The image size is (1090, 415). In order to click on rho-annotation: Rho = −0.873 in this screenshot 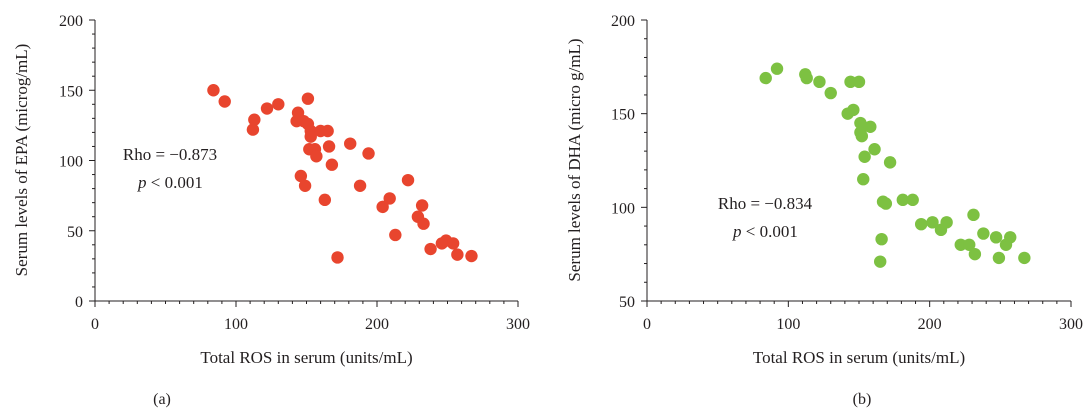, I will do `click(170, 154)`.